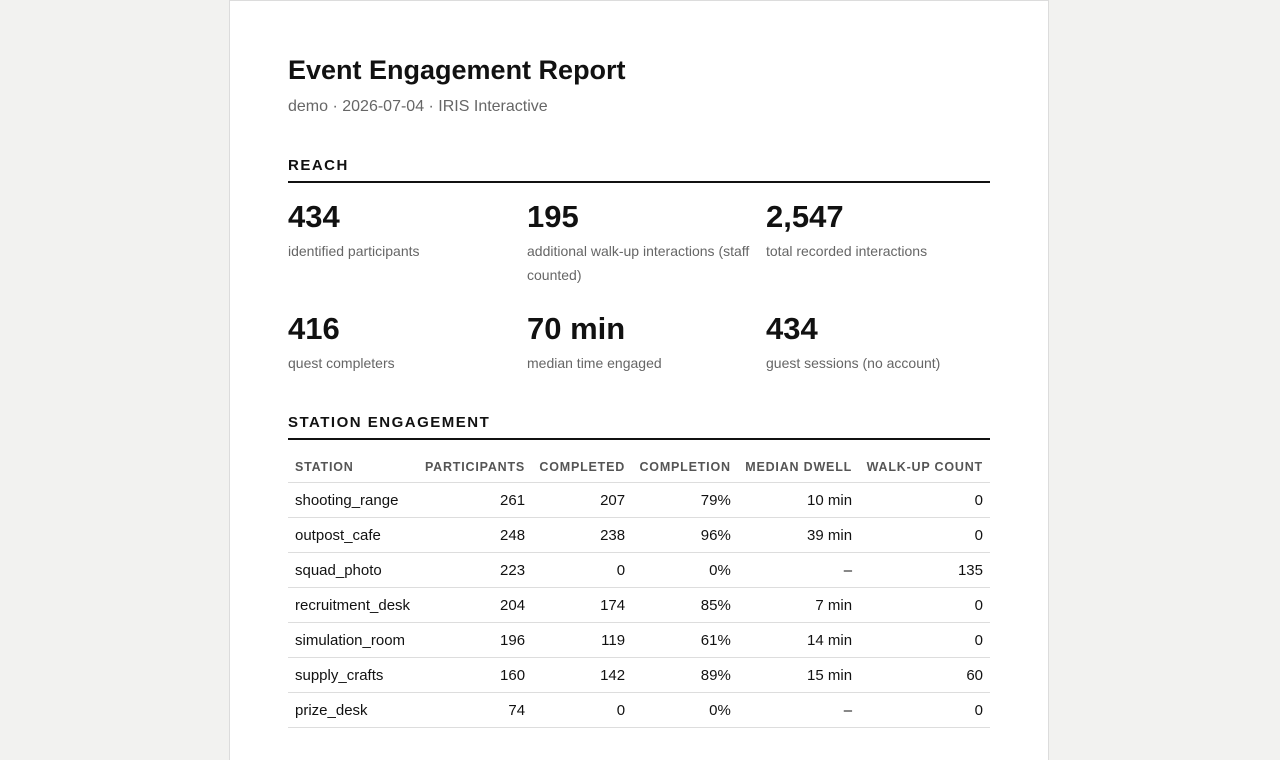 This screenshot has width=1280, height=760. Describe the element at coordinates (878, 231) in the screenshot. I see `metric-total-interactions: 2,547 total recorded interactions` at that location.